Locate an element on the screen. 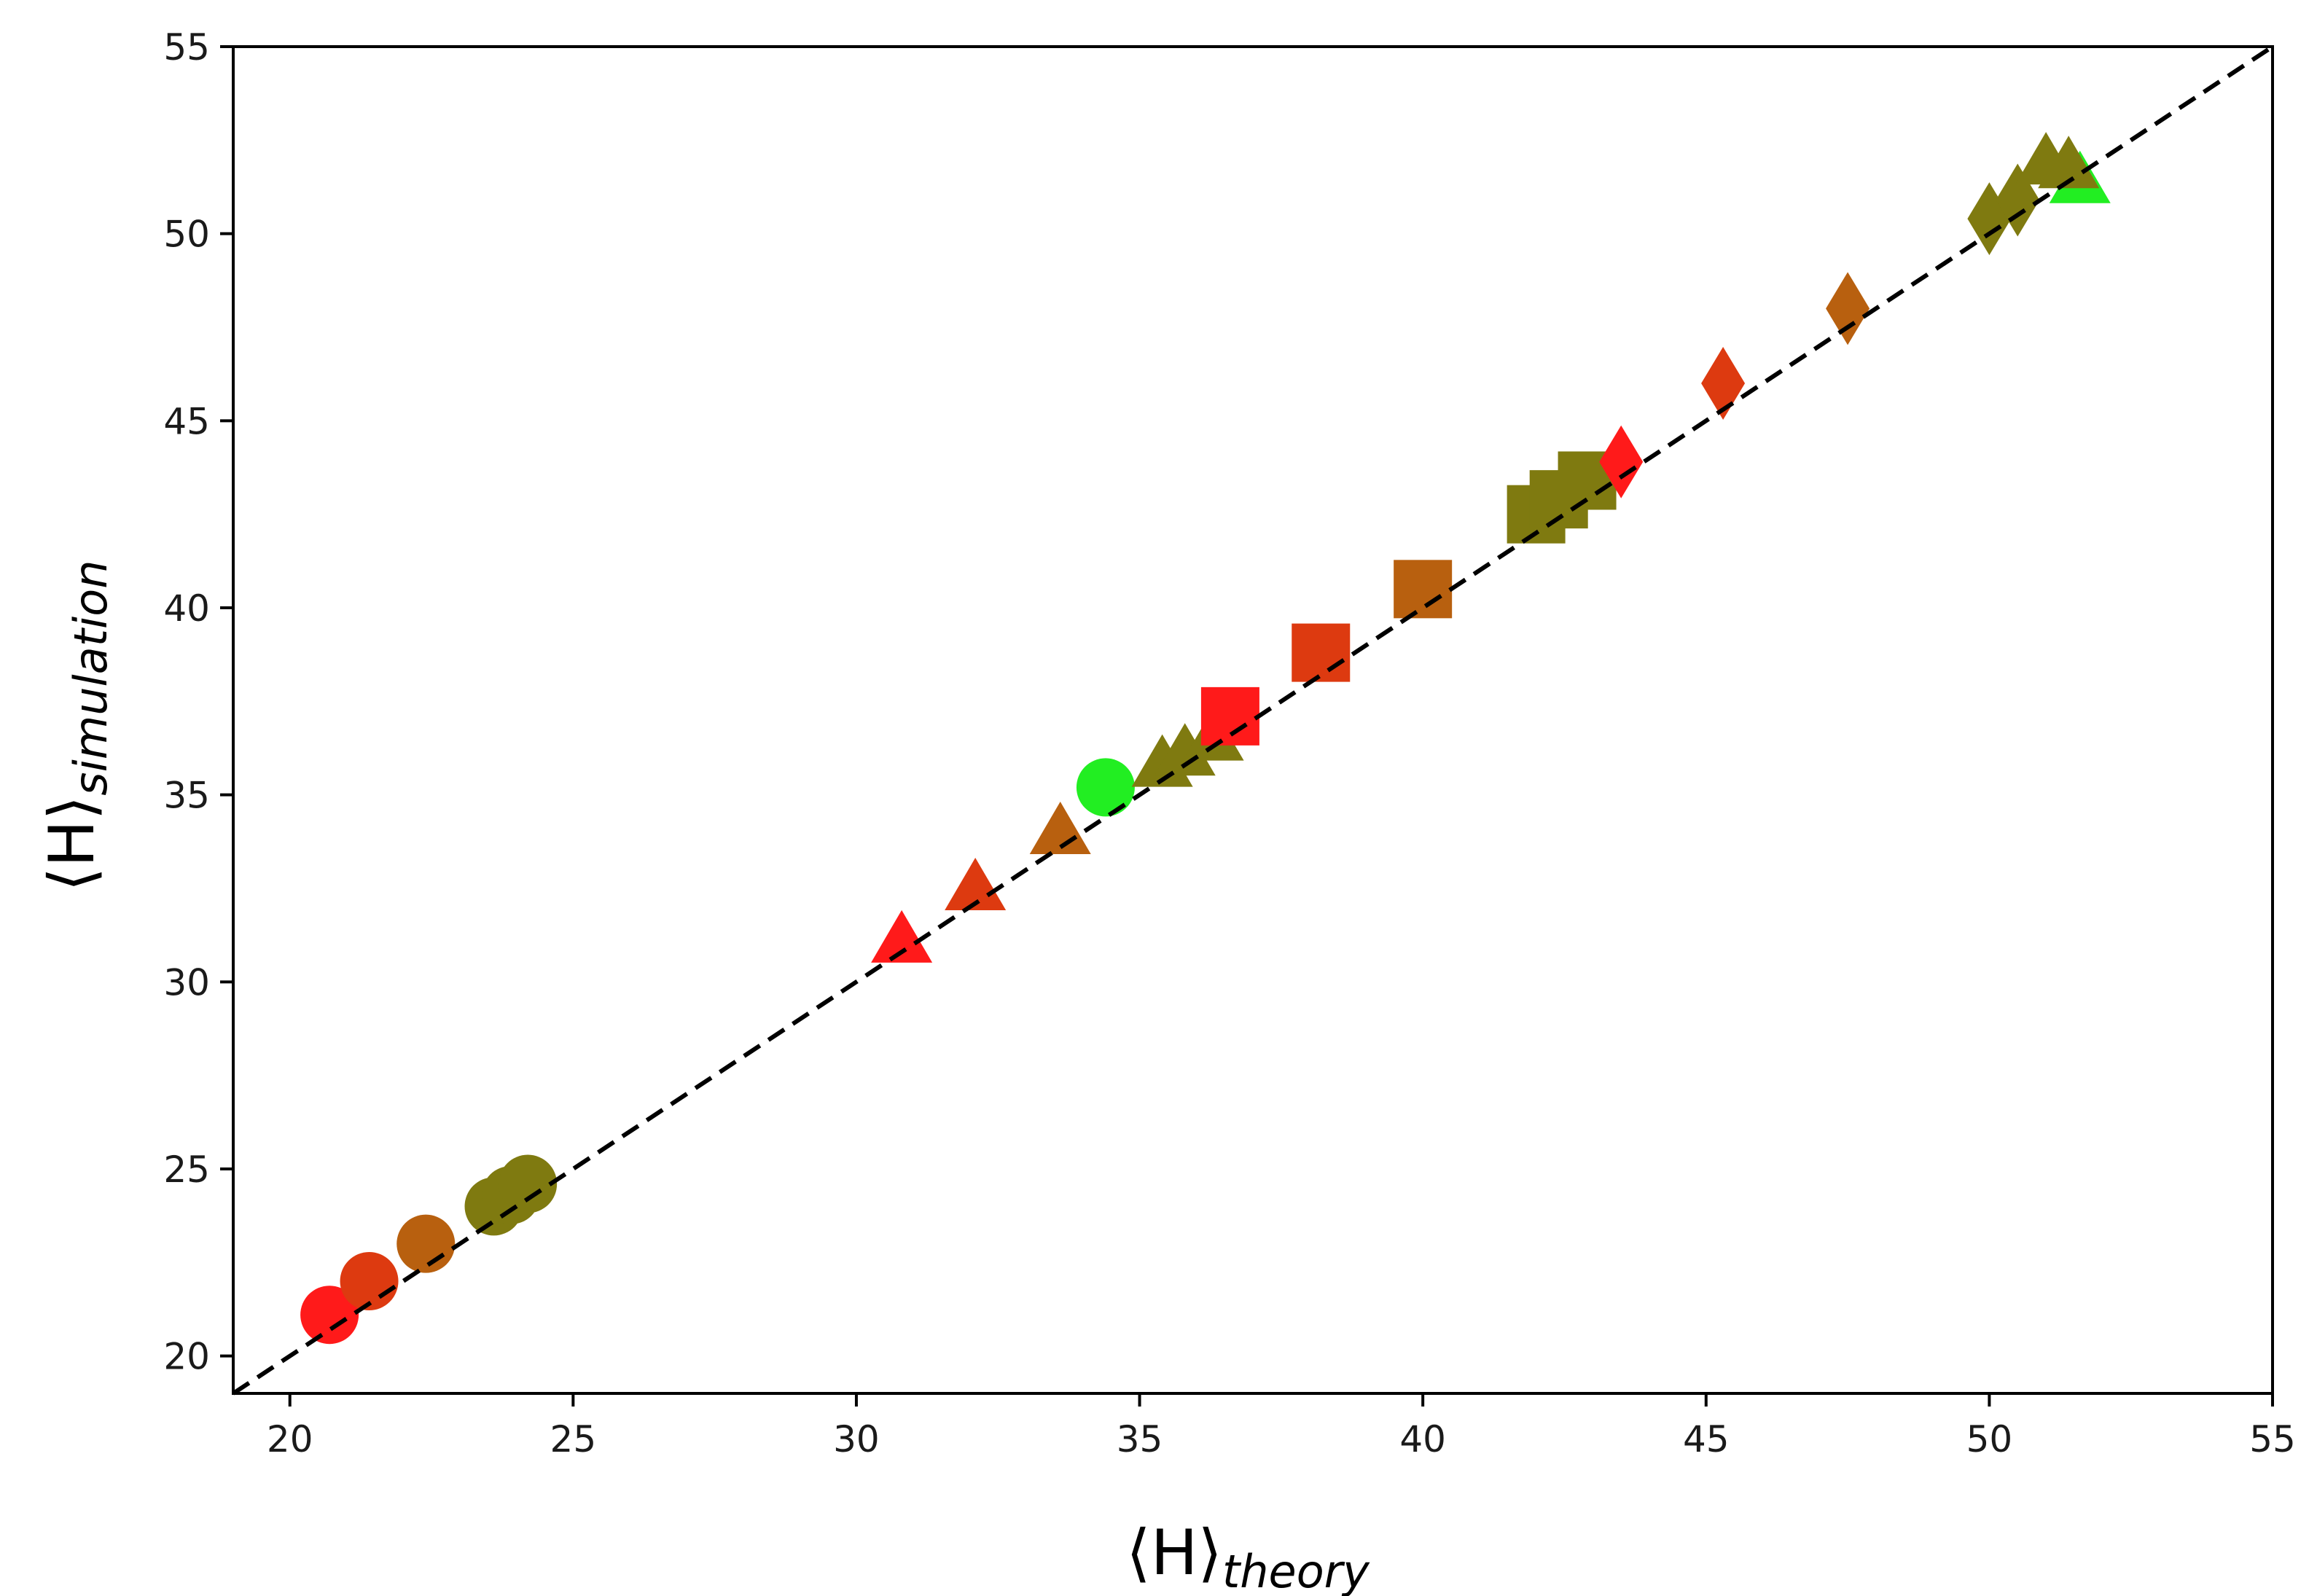 This screenshot has height=1596, width=2309. x-axis-label-sub: theory is located at coordinates (1296, 1570).